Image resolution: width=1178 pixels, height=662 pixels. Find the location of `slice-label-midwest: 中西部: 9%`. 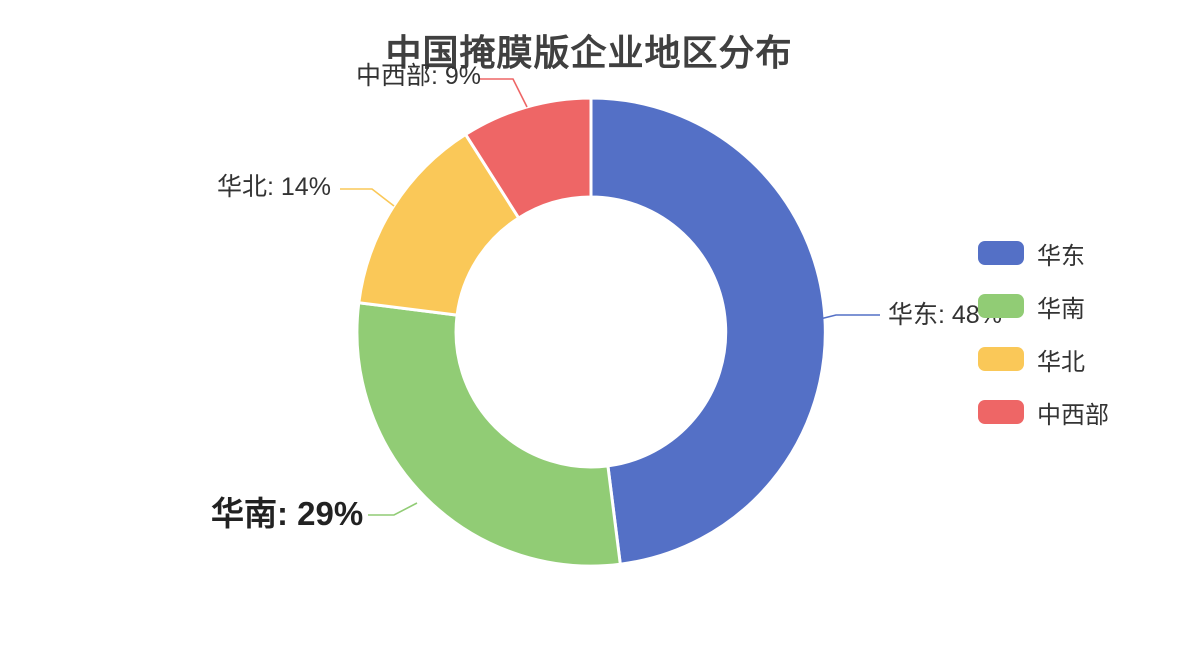

slice-label-midwest: 中西部: 9% is located at coordinates (419, 76).